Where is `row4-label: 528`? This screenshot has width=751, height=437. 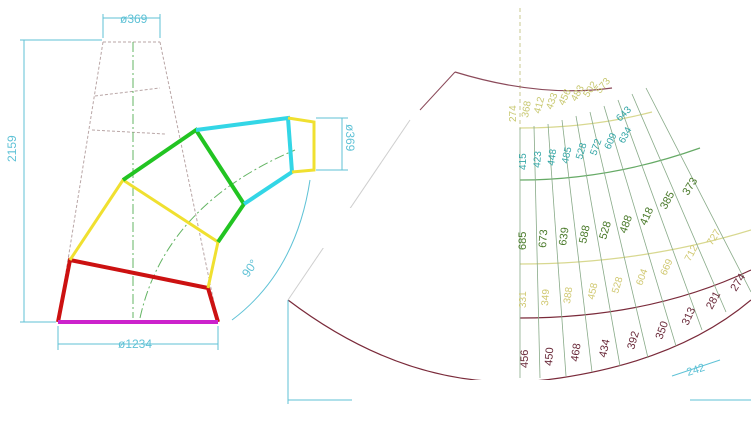
row4-label: 528 is located at coordinates (617, 284).